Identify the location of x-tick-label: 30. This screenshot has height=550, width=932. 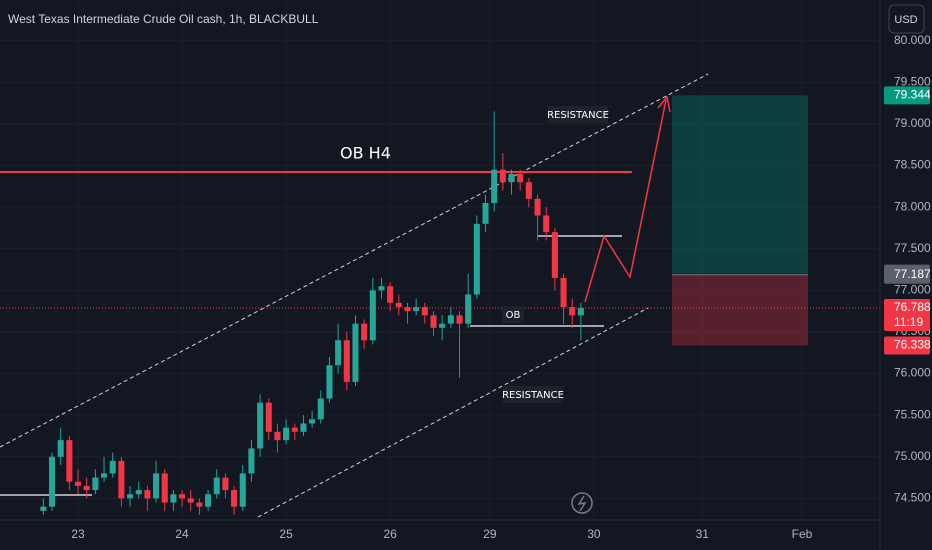
(594, 534).